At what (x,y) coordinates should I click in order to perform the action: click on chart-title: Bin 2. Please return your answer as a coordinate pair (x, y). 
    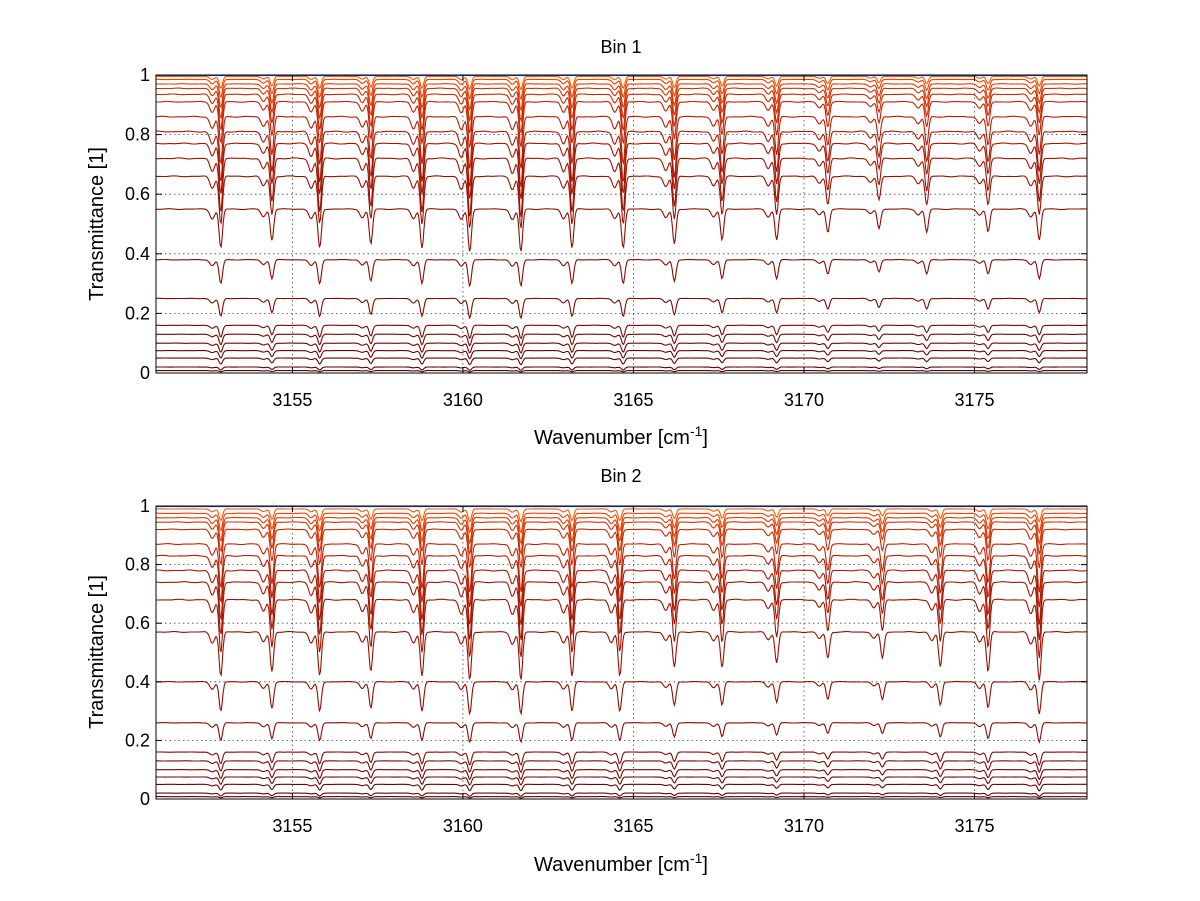
    Looking at the image, I should click on (620, 476).